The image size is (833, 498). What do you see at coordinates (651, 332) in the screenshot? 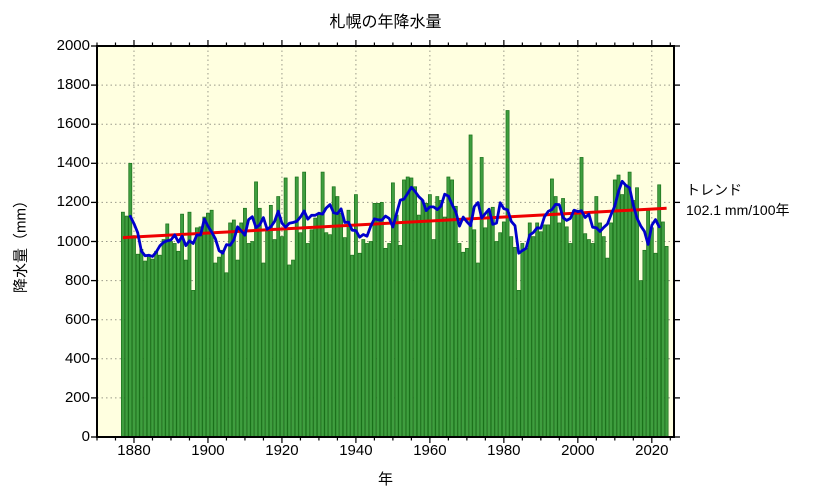
I see `bar-2020` at bounding box center [651, 332].